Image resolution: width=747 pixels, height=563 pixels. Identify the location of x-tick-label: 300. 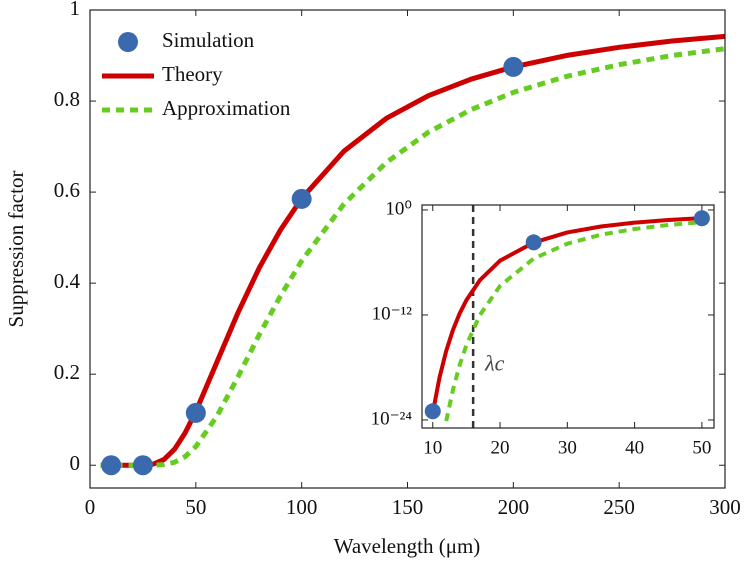
(725, 507).